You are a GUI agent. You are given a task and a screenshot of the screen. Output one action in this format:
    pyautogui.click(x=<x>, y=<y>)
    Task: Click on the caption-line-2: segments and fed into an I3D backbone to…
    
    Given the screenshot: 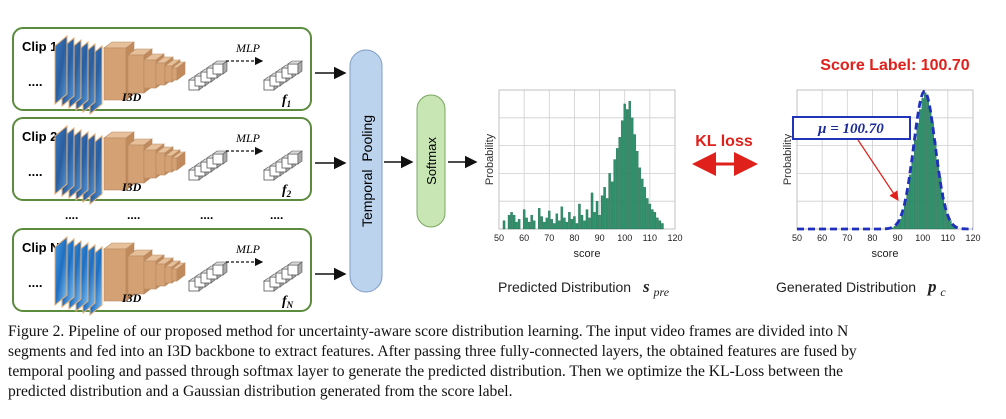 What is the action you would take?
    pyautogui.click(x=432, y=351)
    